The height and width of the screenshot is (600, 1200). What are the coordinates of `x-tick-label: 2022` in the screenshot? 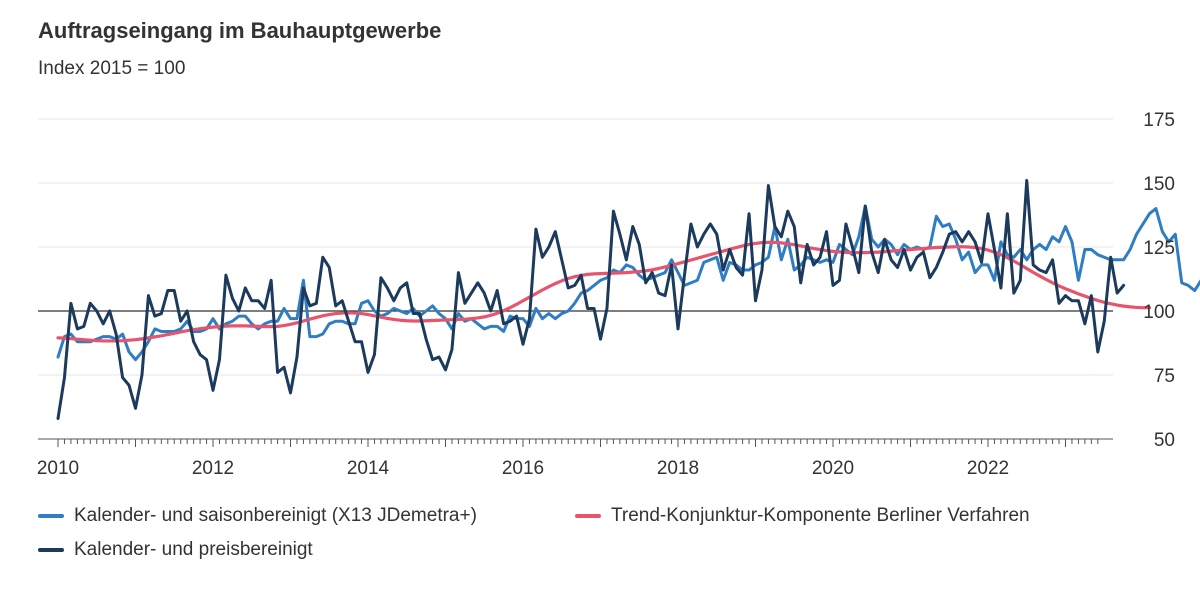 It's located at (988, 468).